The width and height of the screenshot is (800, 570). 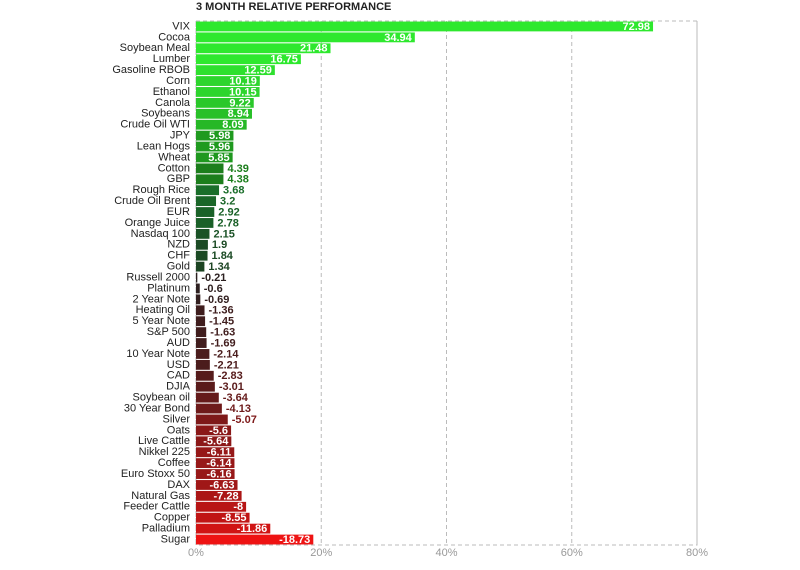 What do you see at coordinates (238, 507) in the screenshot?
I see `value-label: -8` at bounding box center [238, 507].